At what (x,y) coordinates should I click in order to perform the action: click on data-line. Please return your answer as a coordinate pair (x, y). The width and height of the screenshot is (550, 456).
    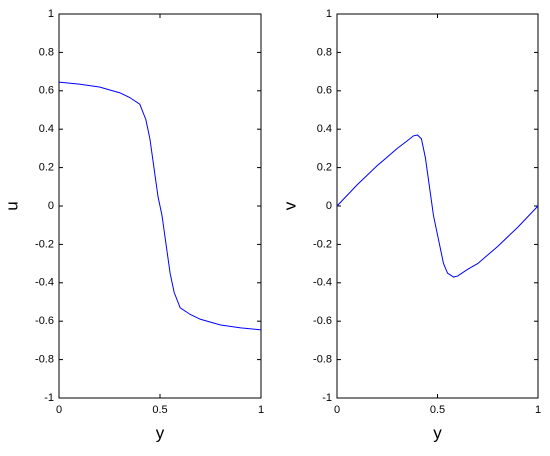
    Looking at the image, I should click on (437, 206).